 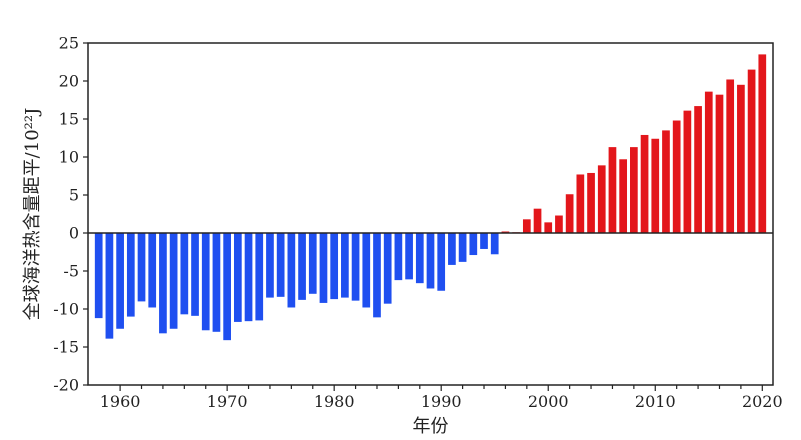 What do you see at coordinates (762, 401) in the screenshot?
I see `x-tick-label: 2020` at bounding box center [762, 401].